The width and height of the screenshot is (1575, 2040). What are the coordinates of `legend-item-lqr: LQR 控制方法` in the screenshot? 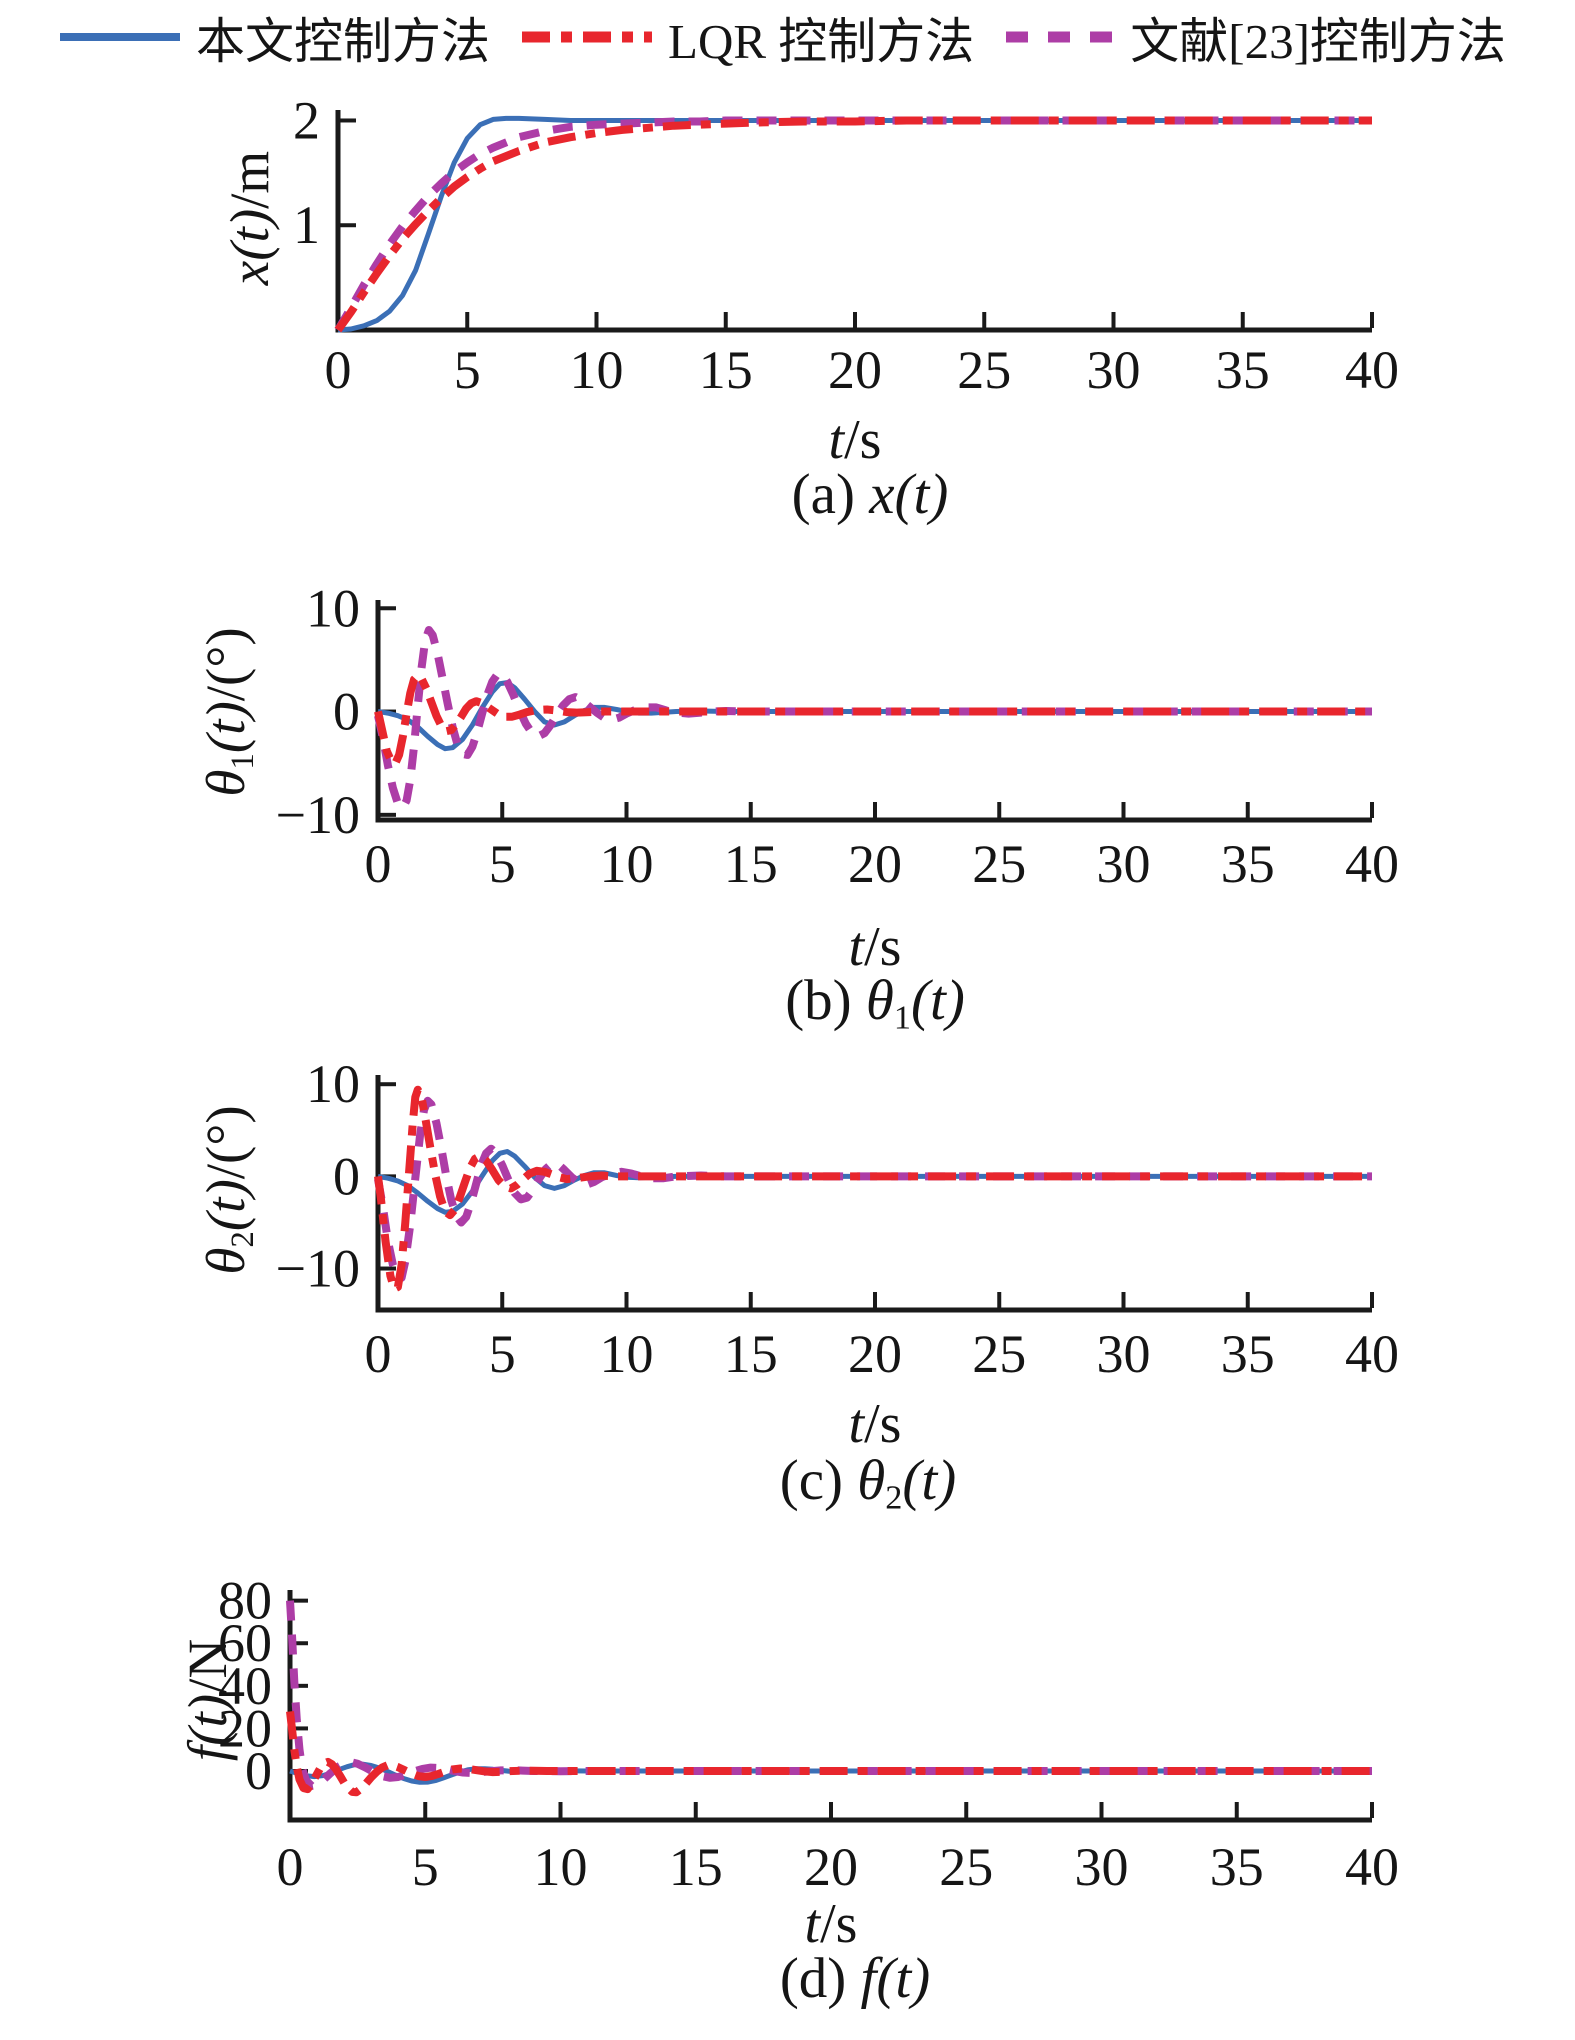 It's located at (747, 37).